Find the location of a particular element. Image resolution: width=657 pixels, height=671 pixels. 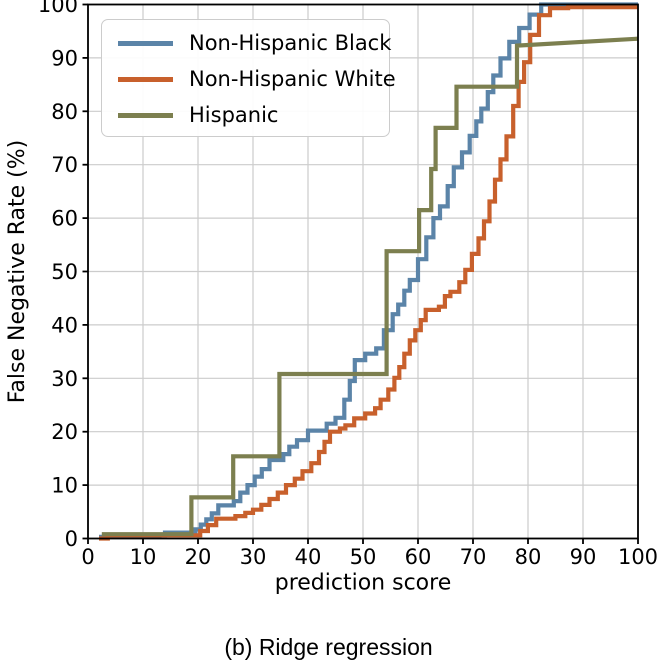

y-tick-label: 70 is located at coordinates (64, 165).